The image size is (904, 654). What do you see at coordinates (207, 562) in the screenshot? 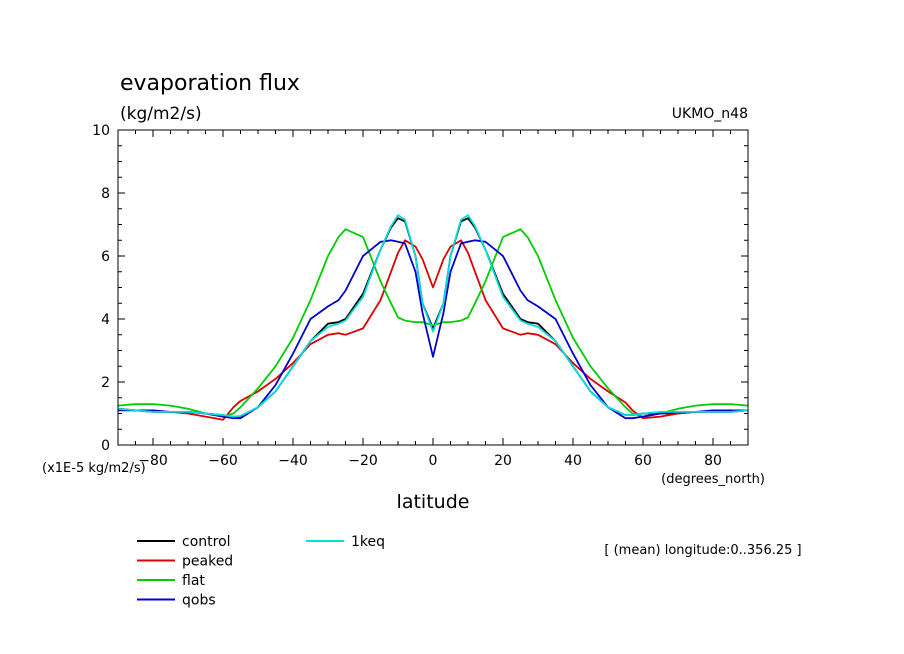
I see `legend-label-peaked: peaked` at bounding box center [207, 562].